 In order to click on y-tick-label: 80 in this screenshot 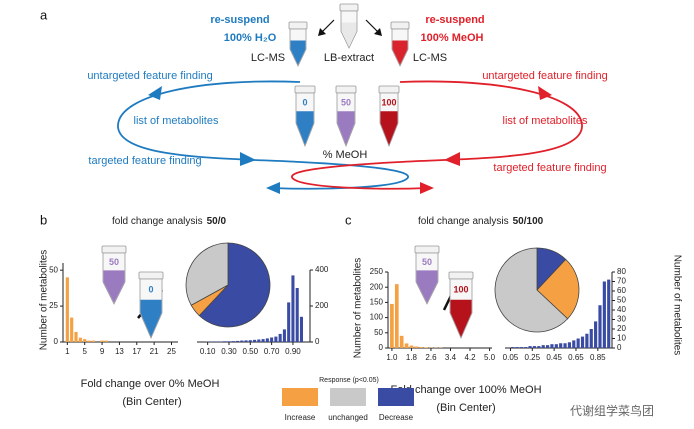, I will do `click(621, 271)`.